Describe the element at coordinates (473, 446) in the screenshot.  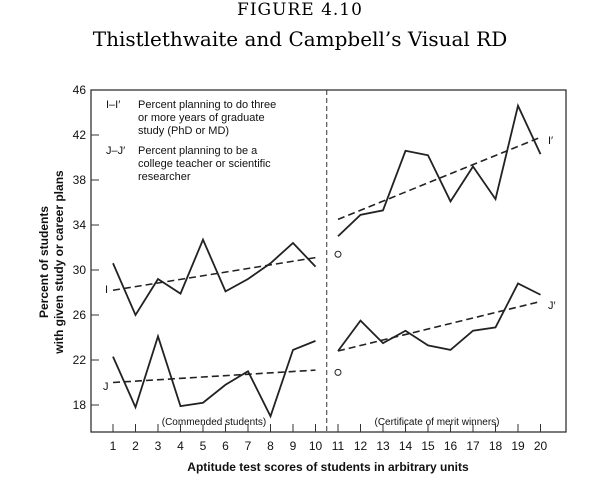
I see `x-tick-label: 17` at that location.